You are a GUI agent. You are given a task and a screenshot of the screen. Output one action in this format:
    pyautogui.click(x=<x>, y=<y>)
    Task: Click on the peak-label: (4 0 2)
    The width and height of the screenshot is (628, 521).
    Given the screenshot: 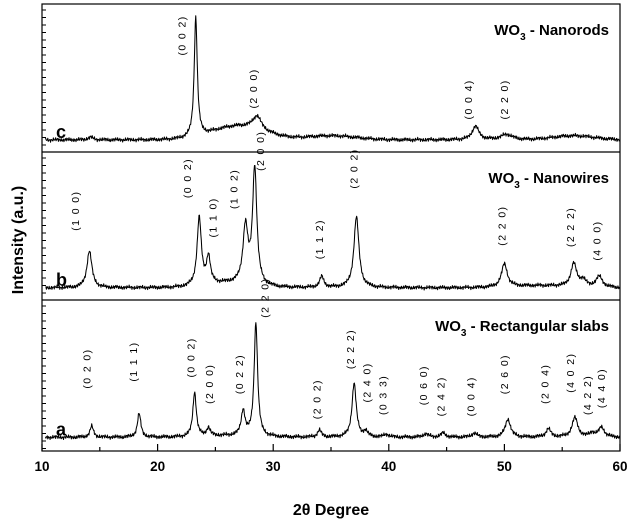 What is the action you would take?
    pyautogui.click(x=571, y=373)
    